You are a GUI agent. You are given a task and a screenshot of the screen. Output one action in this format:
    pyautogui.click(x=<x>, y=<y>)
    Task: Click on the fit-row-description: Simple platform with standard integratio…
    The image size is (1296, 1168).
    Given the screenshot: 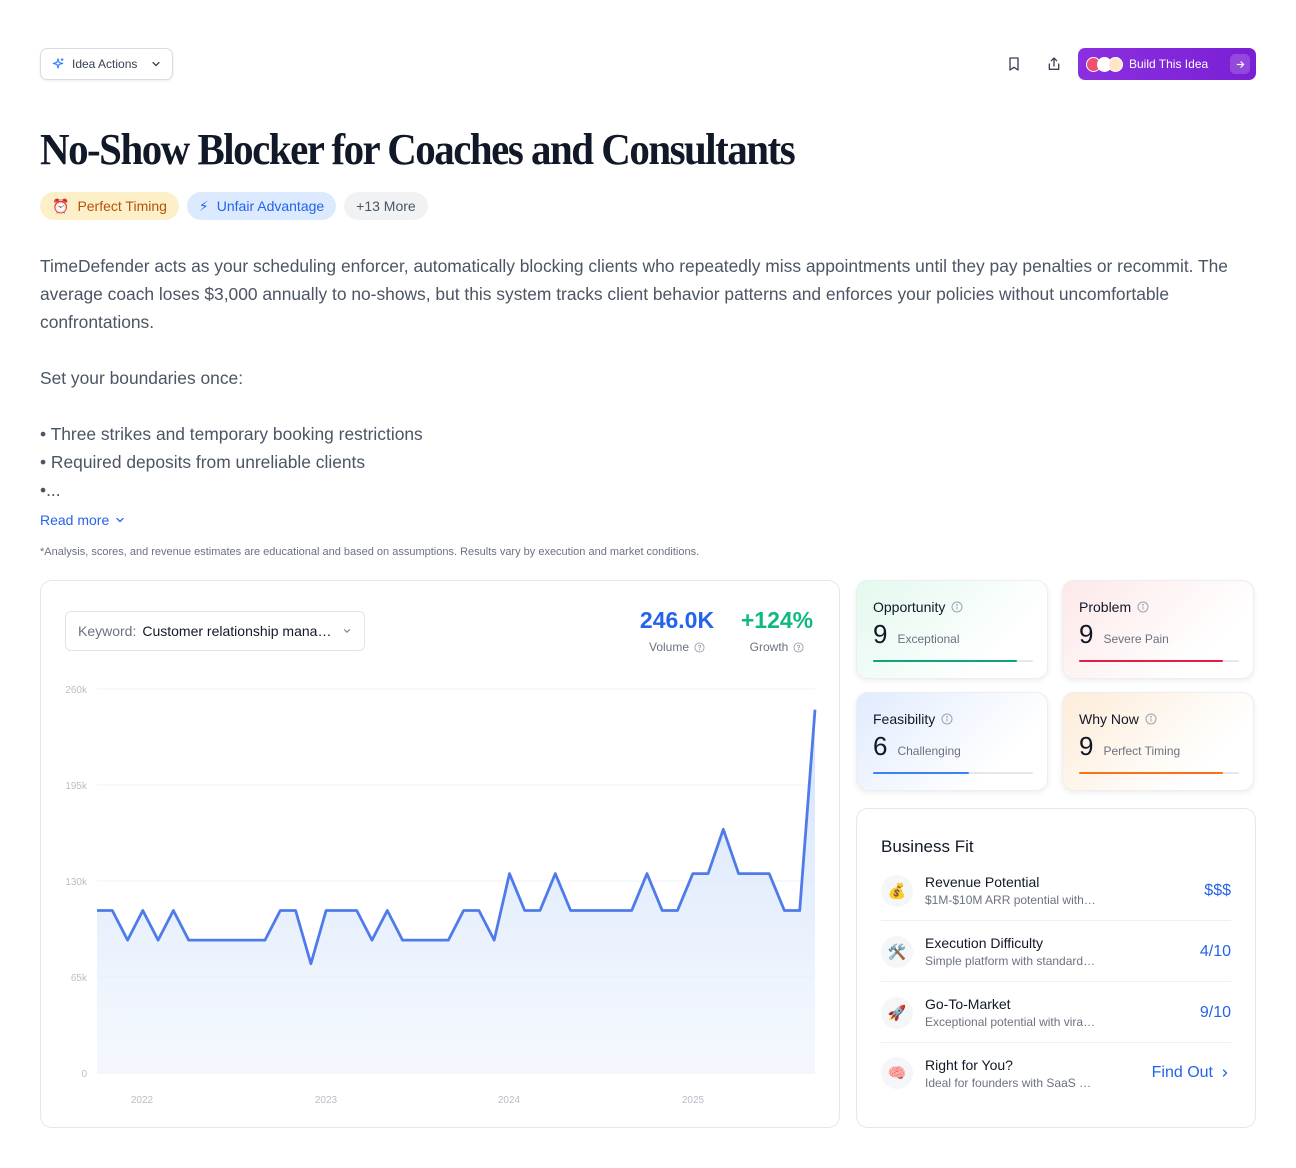 What is the action you would take?
    pyautogui.click(x=1011, y=961)
    